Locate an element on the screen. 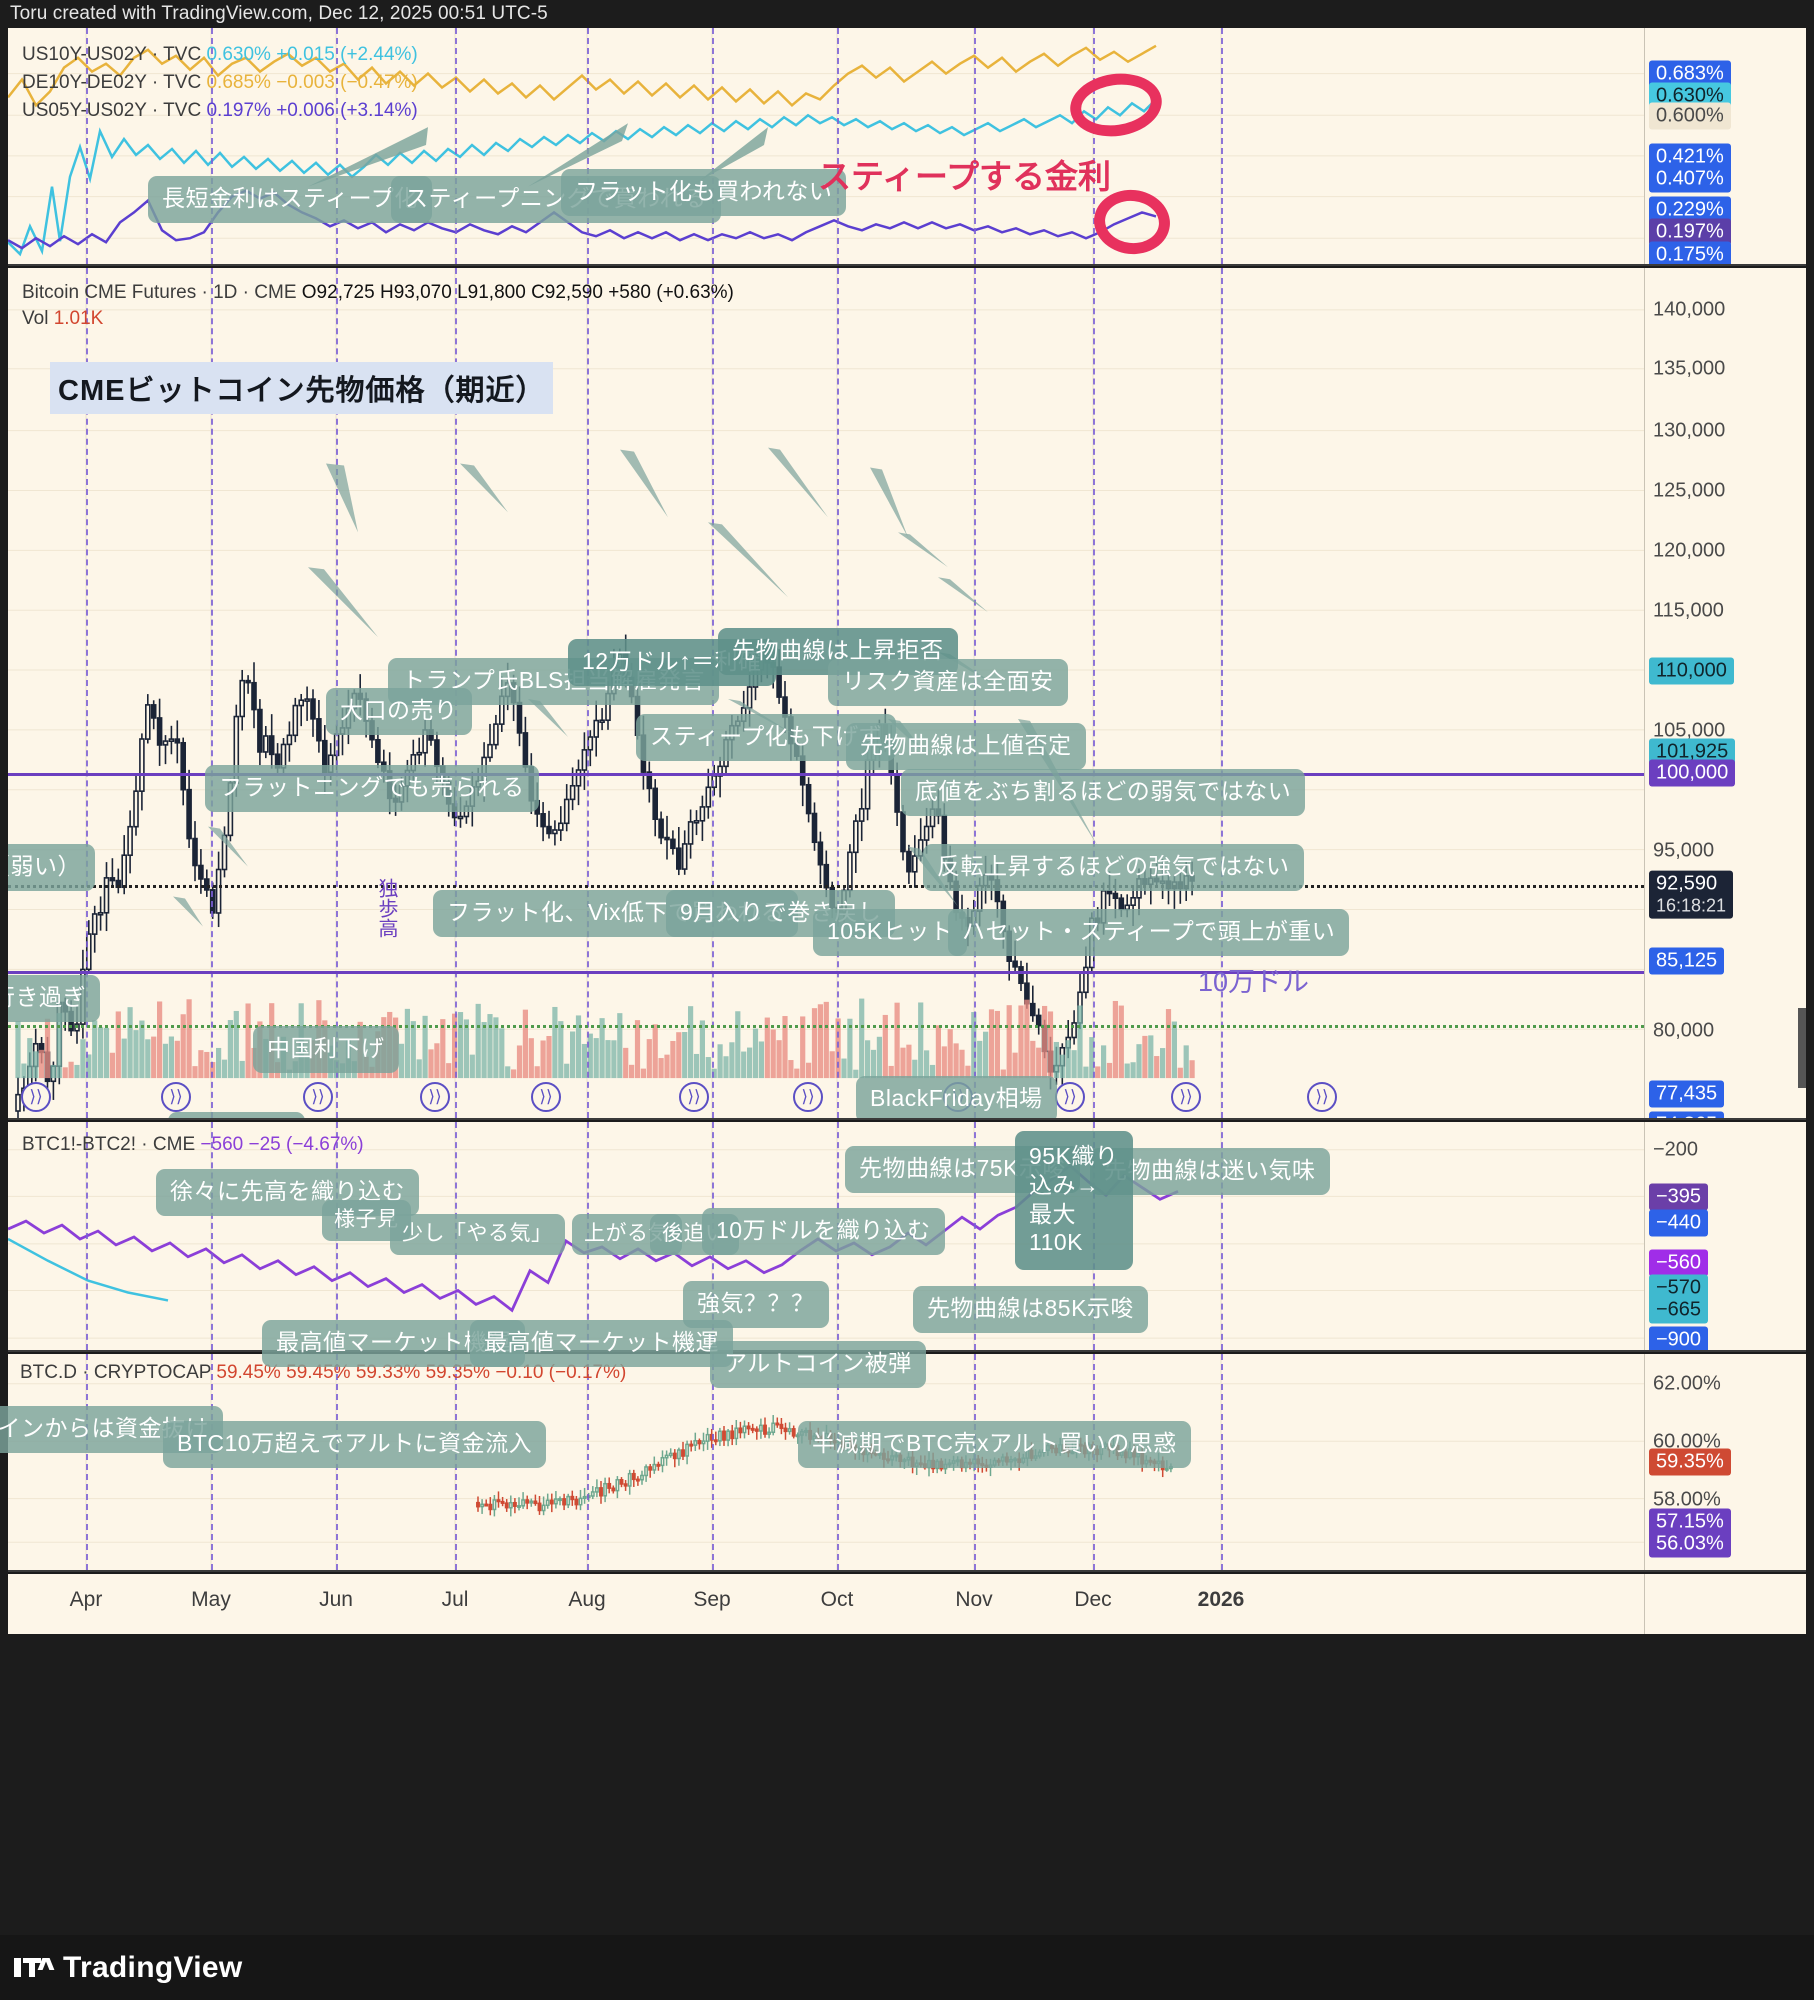 This screenshot has width=1814, height=2000. price-scale-tick: 105,000 is located at coordinates (1689, 730).